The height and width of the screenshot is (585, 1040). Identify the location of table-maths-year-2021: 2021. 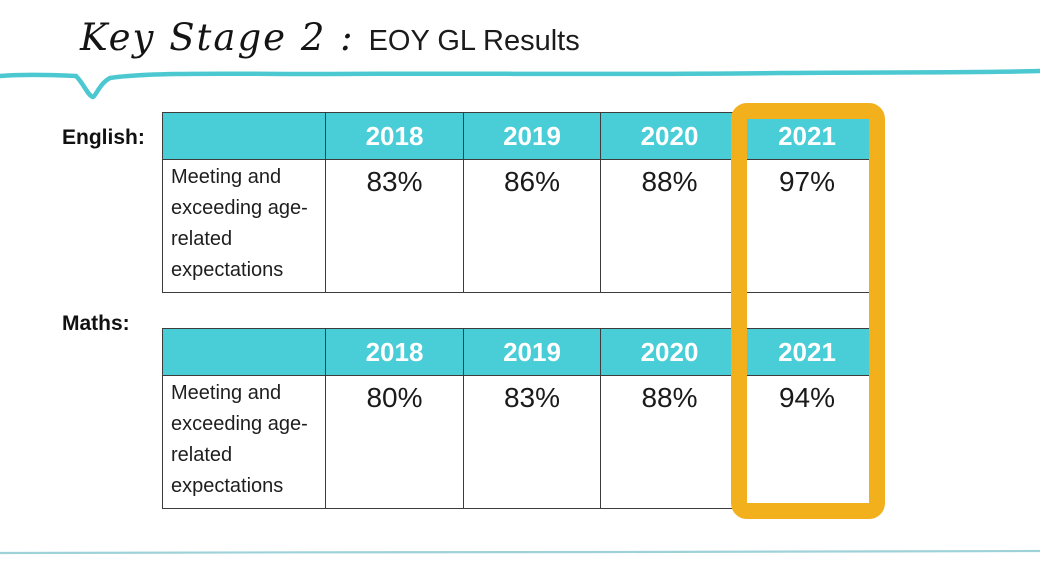
(807, 352).